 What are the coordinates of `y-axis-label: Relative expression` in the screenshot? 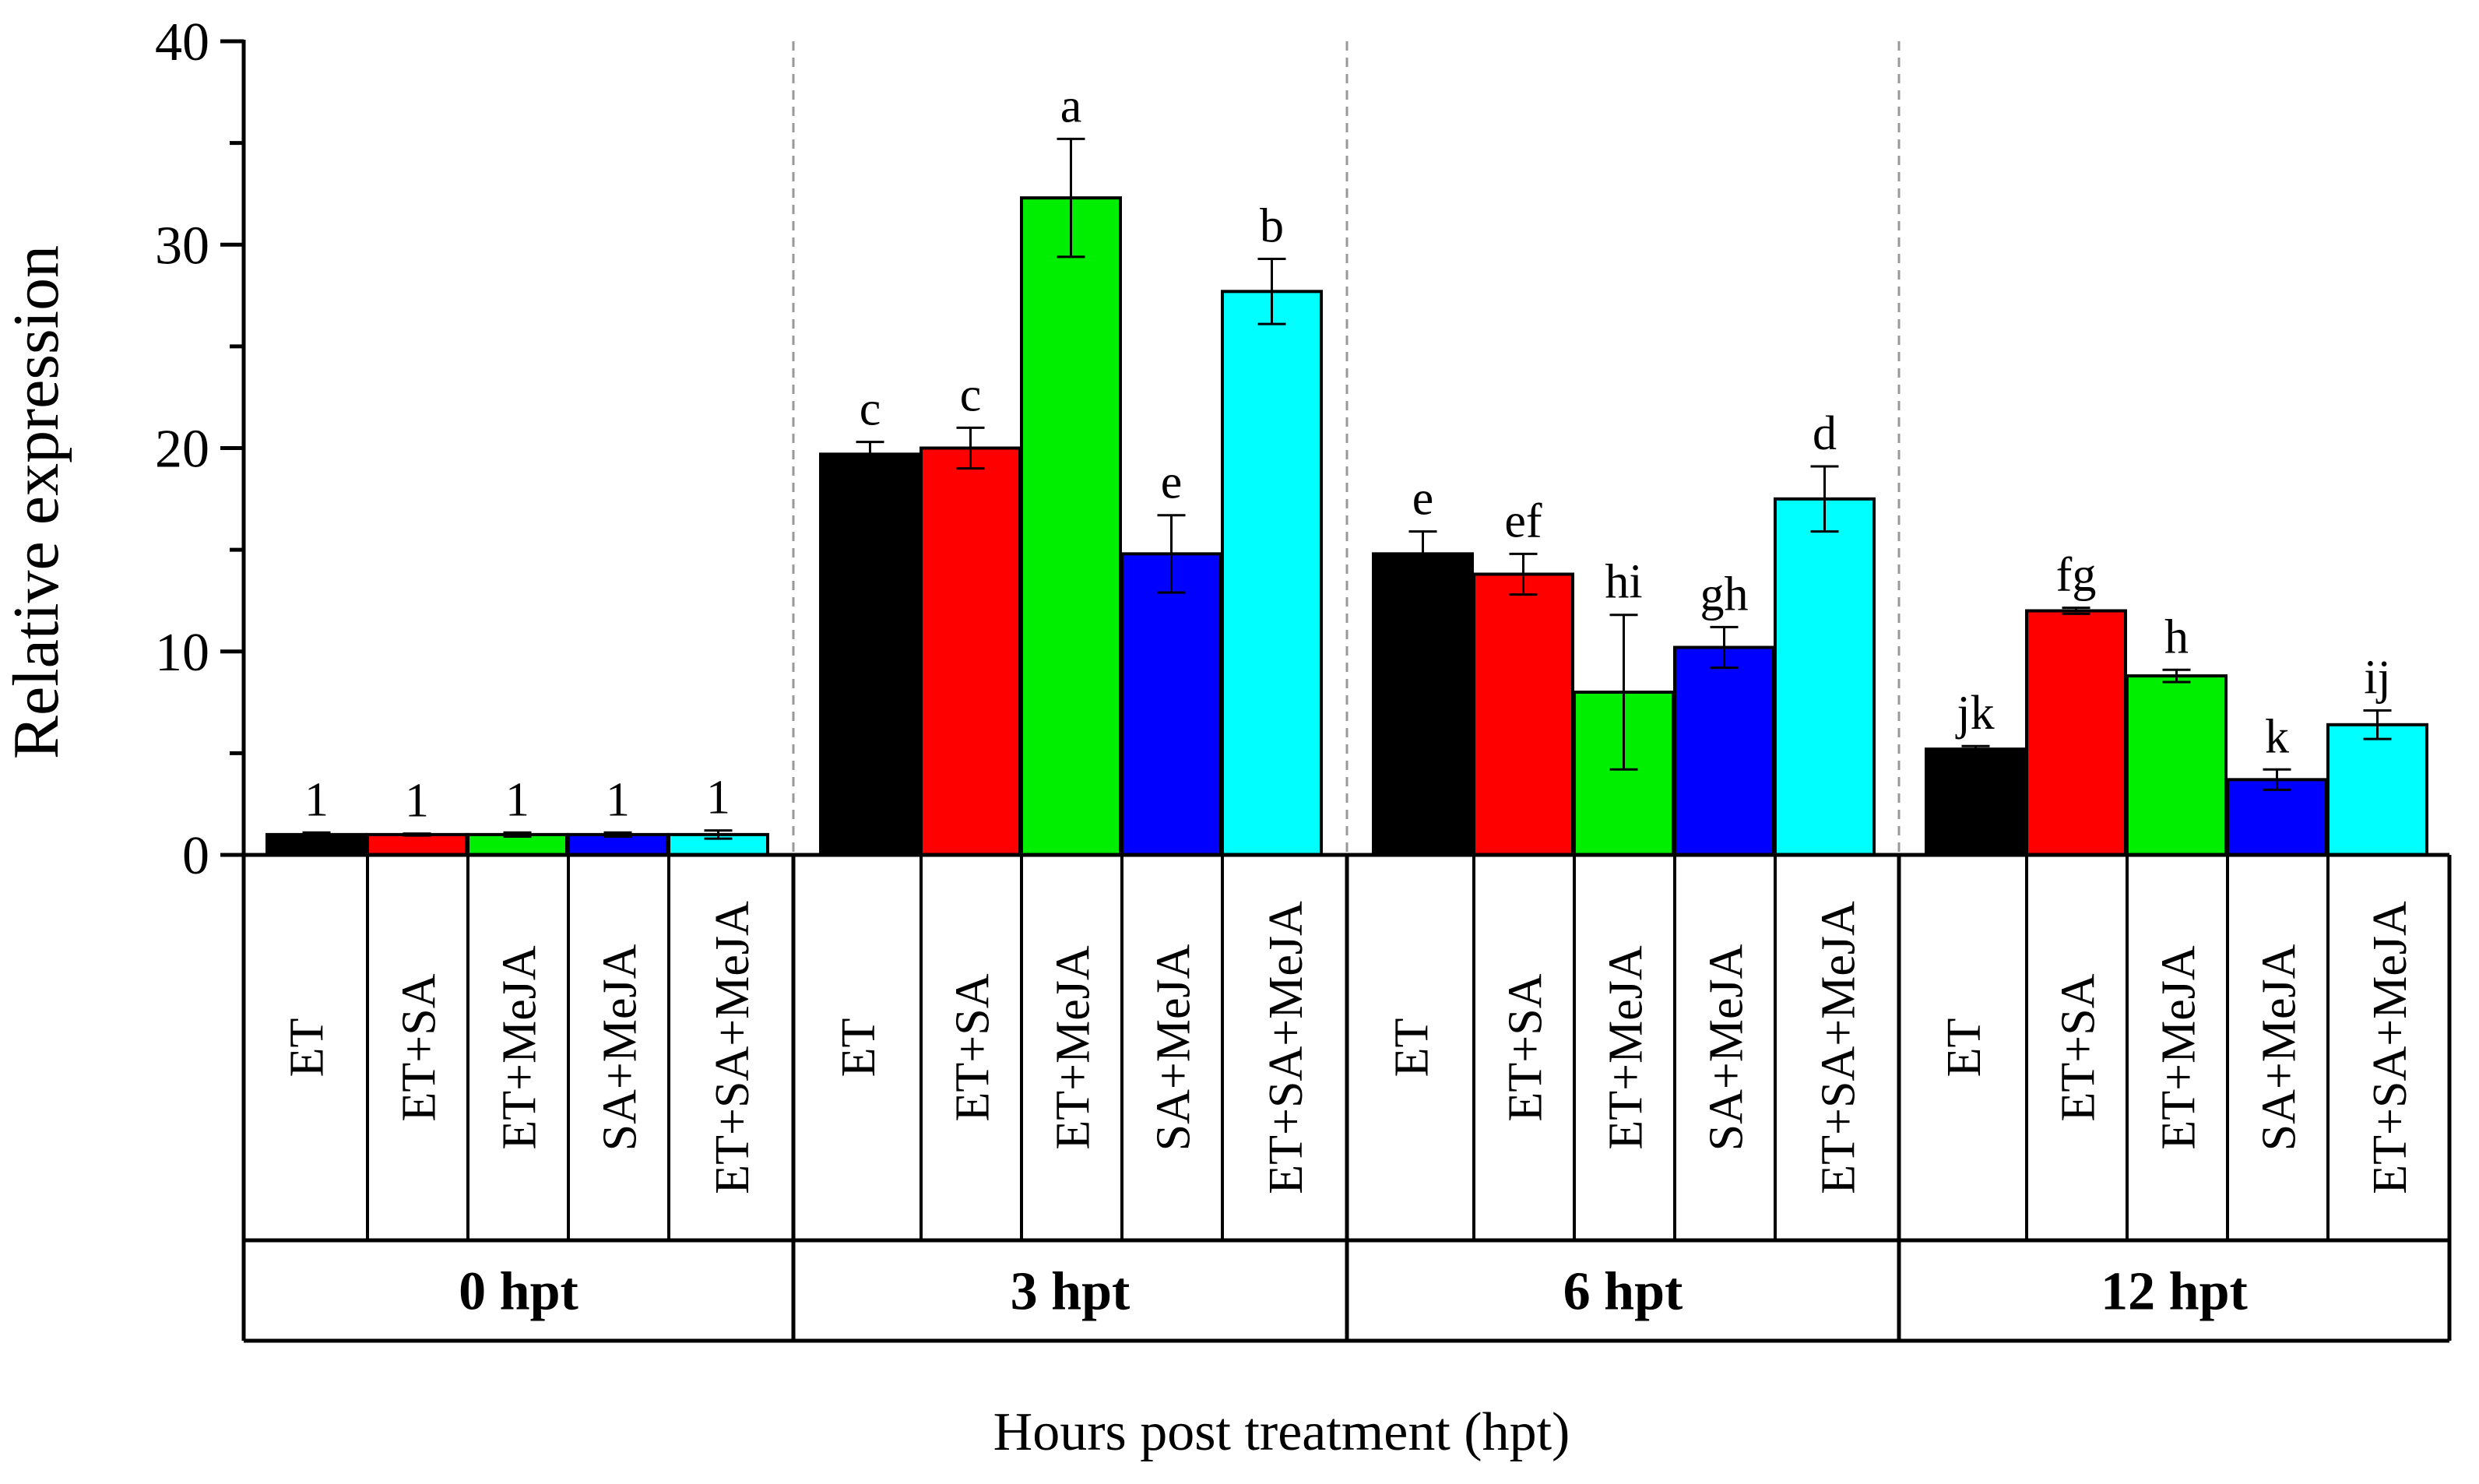 It's located at (36, 502).